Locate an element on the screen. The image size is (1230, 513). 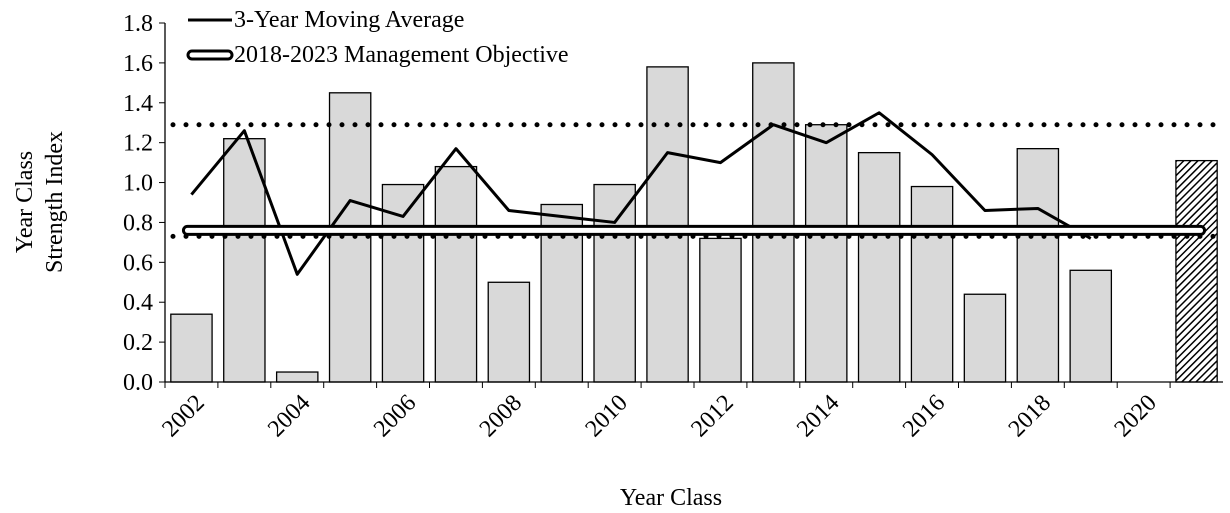
x-tick-label: 2006 is located at coordinates (395, 416).